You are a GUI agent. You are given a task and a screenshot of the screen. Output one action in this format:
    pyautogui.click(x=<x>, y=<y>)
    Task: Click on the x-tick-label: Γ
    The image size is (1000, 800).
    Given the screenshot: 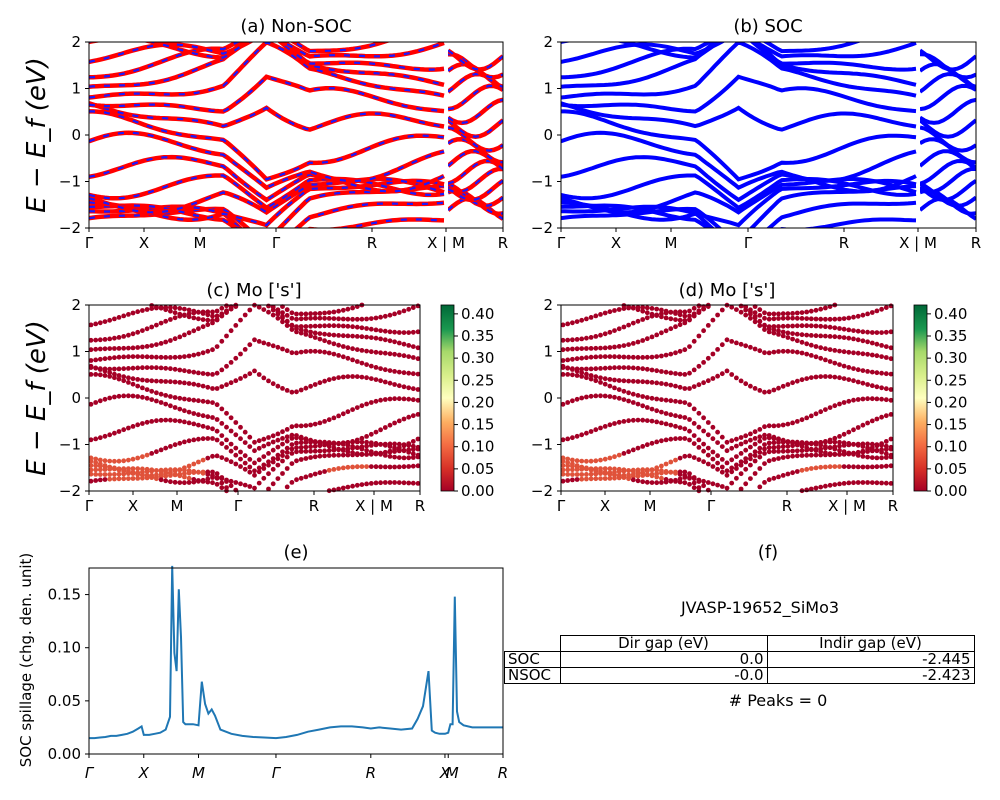 What is the action you would take?
    pyautogui.click(x=561, y=506)
    